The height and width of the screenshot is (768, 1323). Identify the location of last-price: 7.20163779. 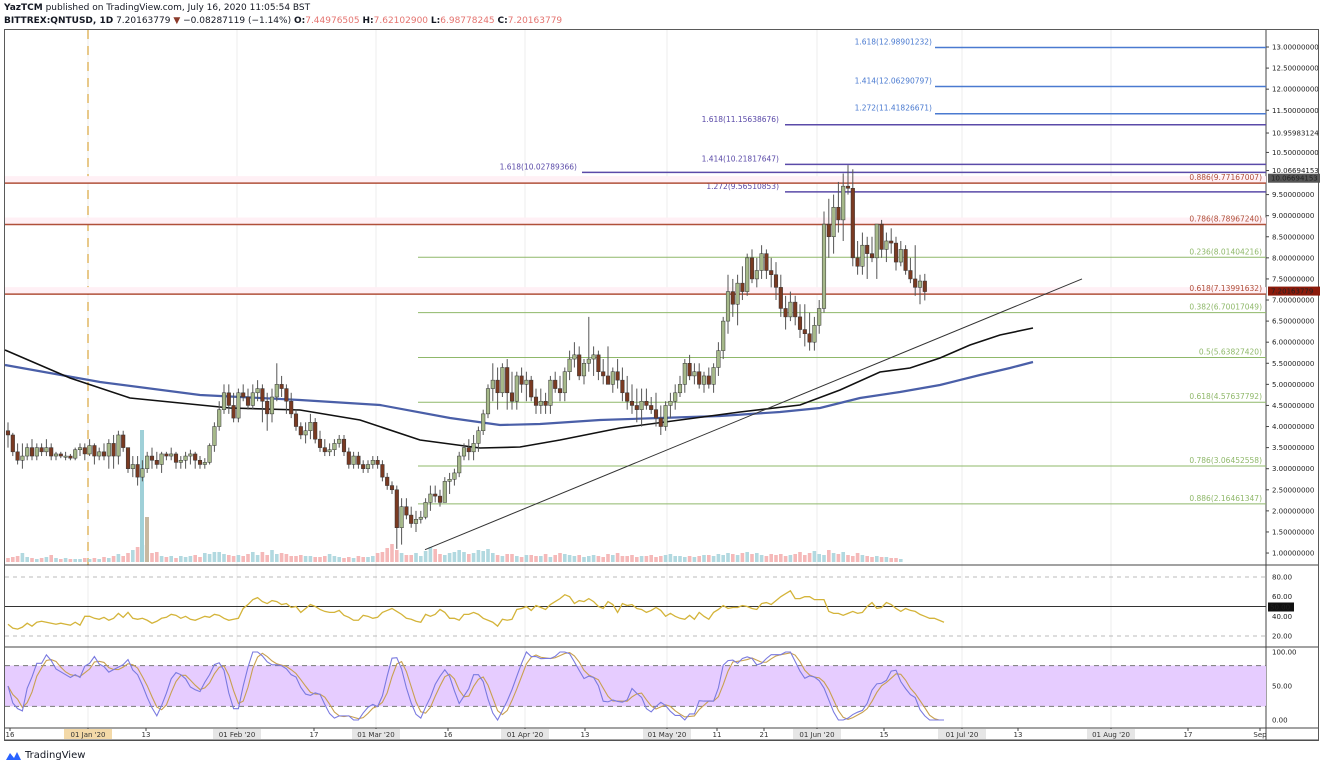
(143, 21).